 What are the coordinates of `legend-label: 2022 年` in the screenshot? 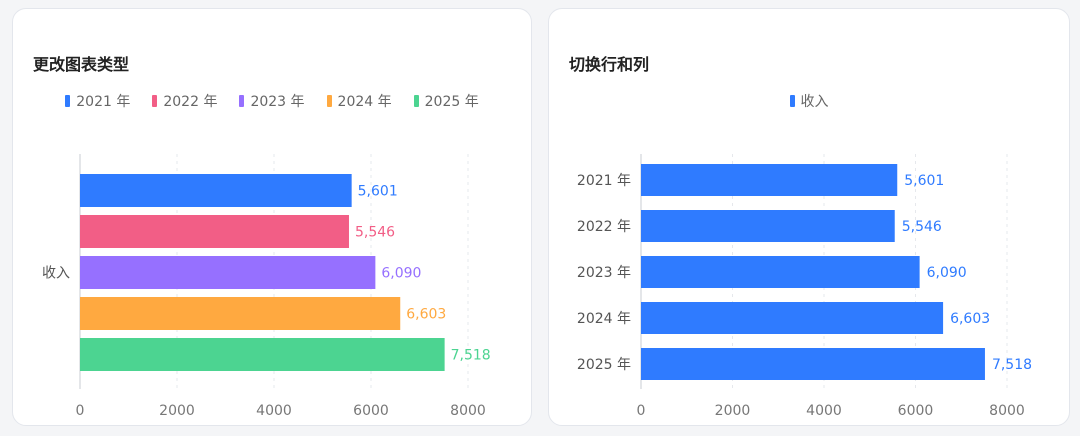 It's located at (190, 102).